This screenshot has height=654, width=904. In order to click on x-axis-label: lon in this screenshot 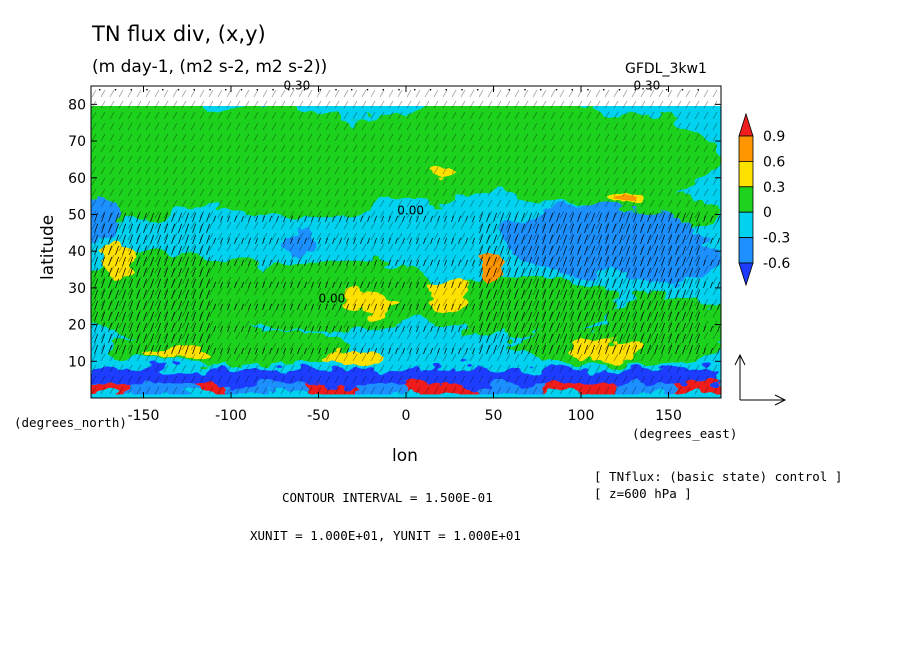, I will do `click(405, 456)`.